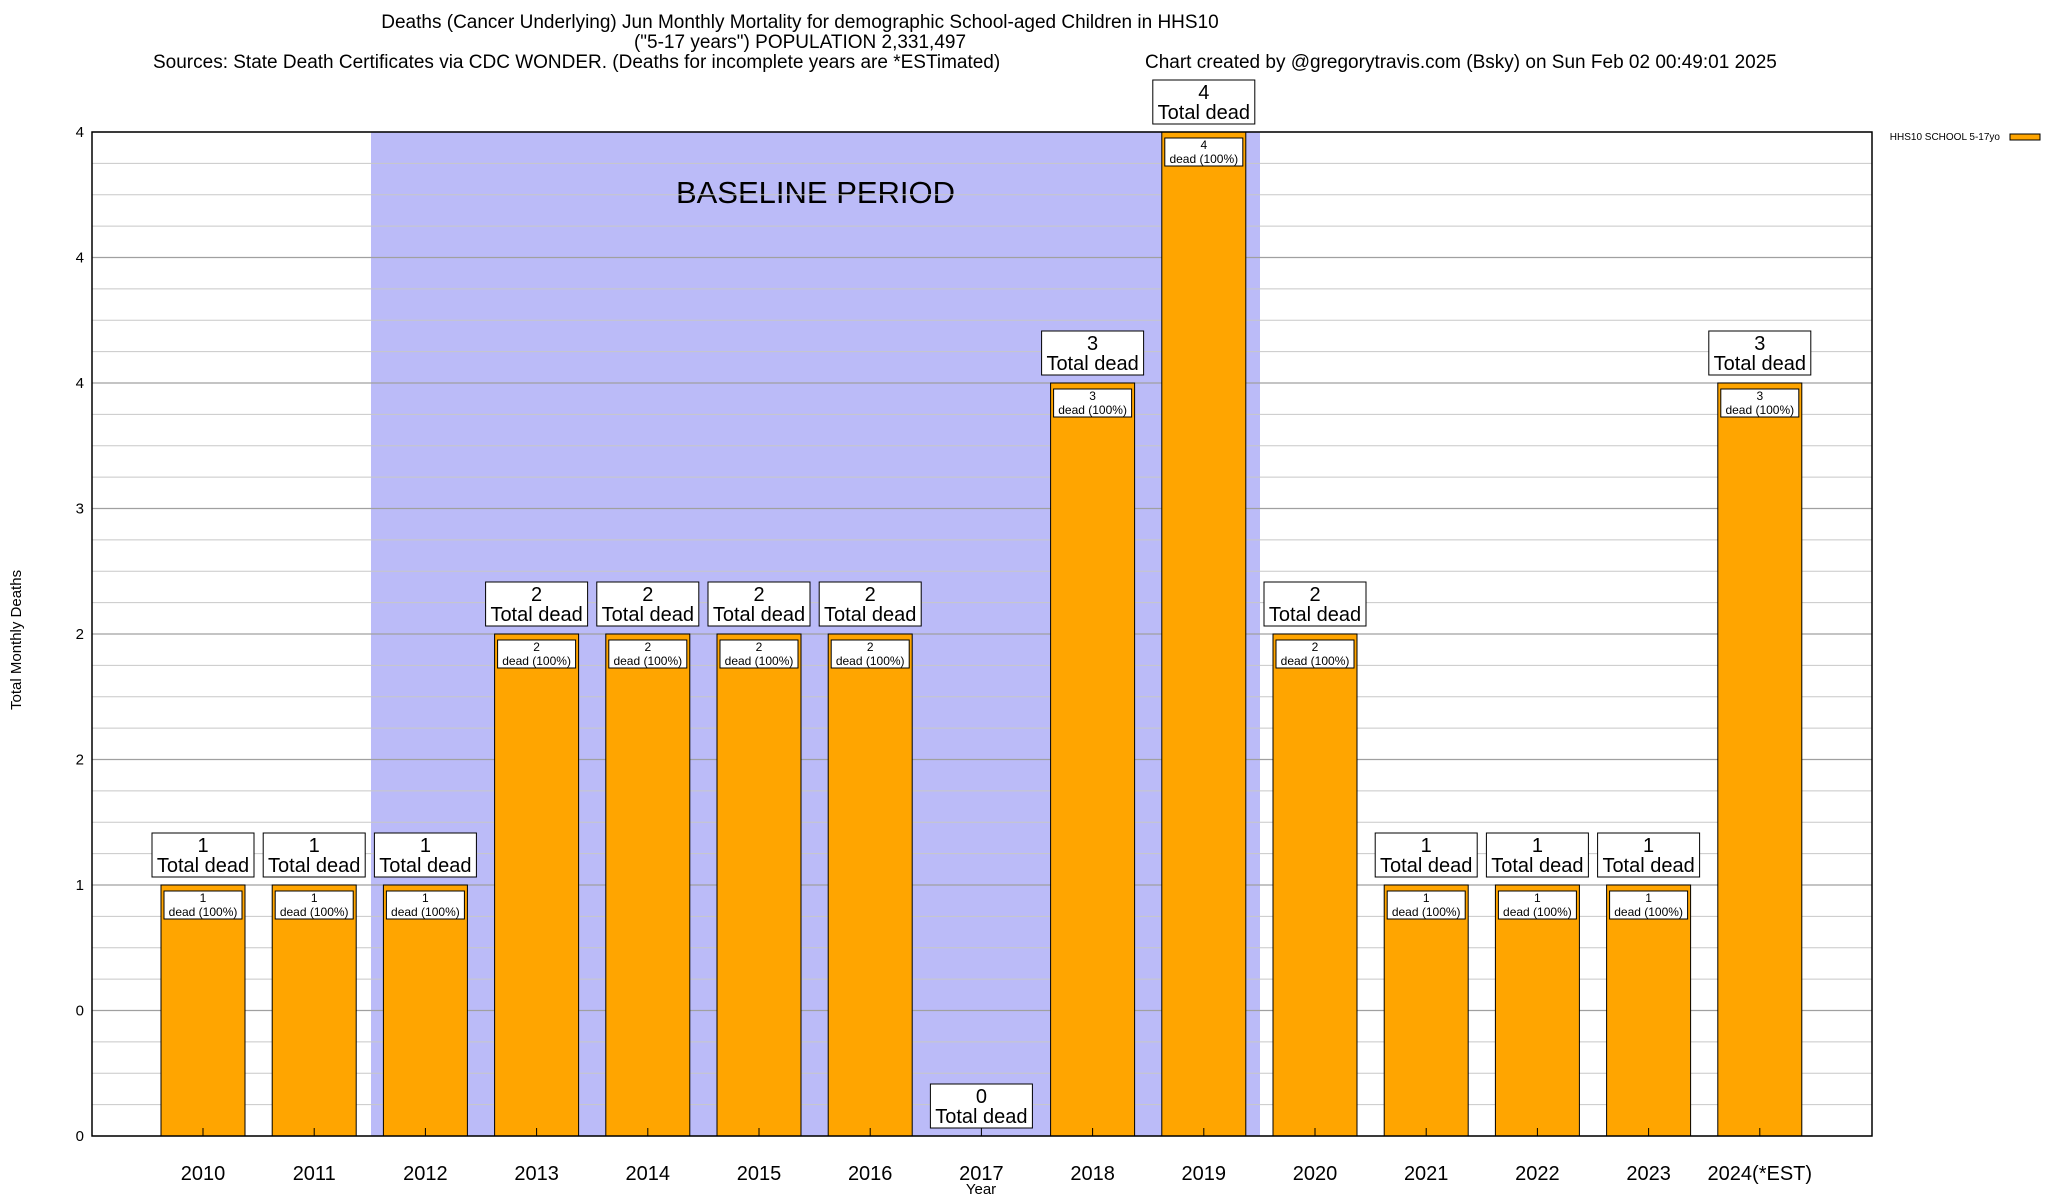 Image resolution: width=2048 pixels, height=1200 pixels. Describe the element at coordinates (314, 1174) in the screenshot. I see `x-tick-label: 2011` at that location.